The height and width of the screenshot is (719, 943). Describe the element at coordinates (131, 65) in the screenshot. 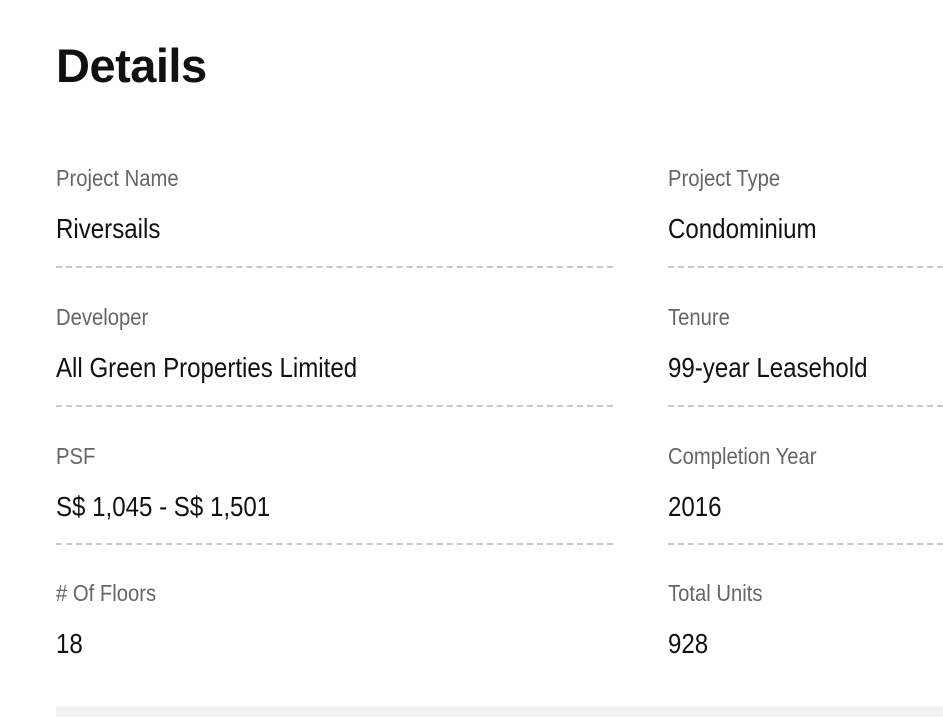

I see `section-title: Details` at that location.